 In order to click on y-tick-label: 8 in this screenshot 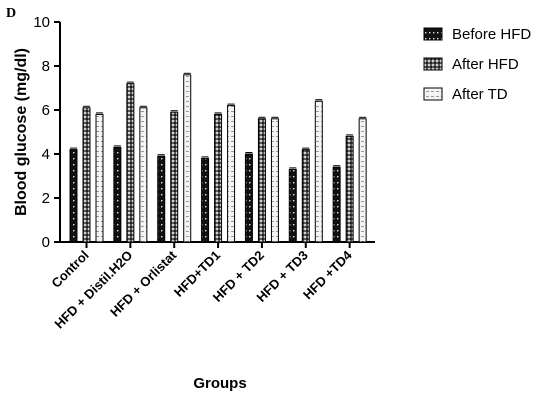, I will do `click(46, 66)`.